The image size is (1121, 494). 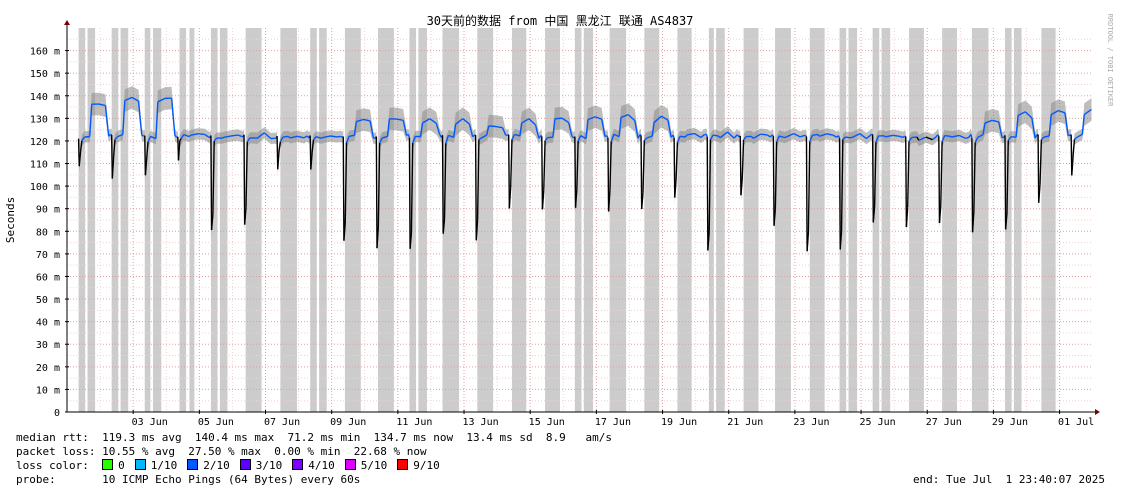 I want to click on x-tick-label: 21 Jun, so click(x=745, y=422).